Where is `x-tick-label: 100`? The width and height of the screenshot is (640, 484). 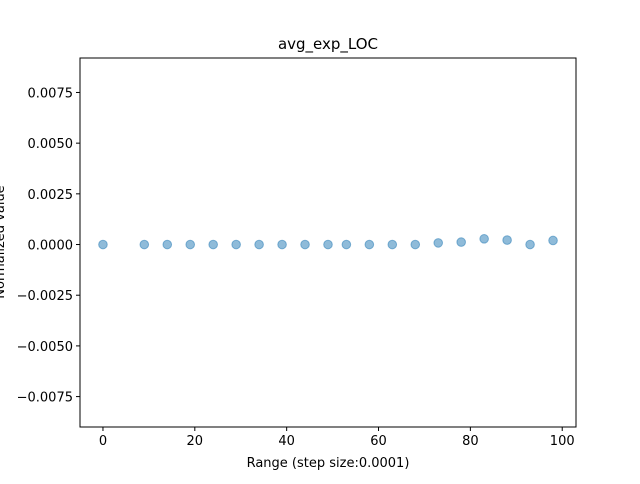
x-tick-label: 100 is located at coordinates (562, 441).